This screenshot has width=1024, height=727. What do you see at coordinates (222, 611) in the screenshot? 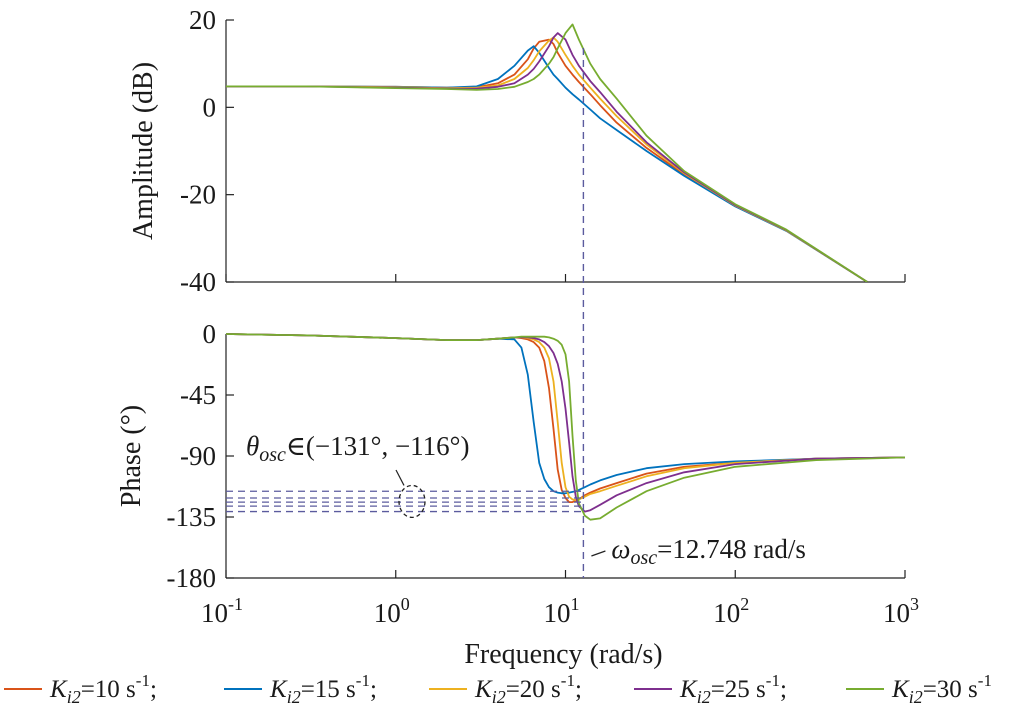
I see `x-tick-label: 10⁻¹` at bounding box center [222, 611].